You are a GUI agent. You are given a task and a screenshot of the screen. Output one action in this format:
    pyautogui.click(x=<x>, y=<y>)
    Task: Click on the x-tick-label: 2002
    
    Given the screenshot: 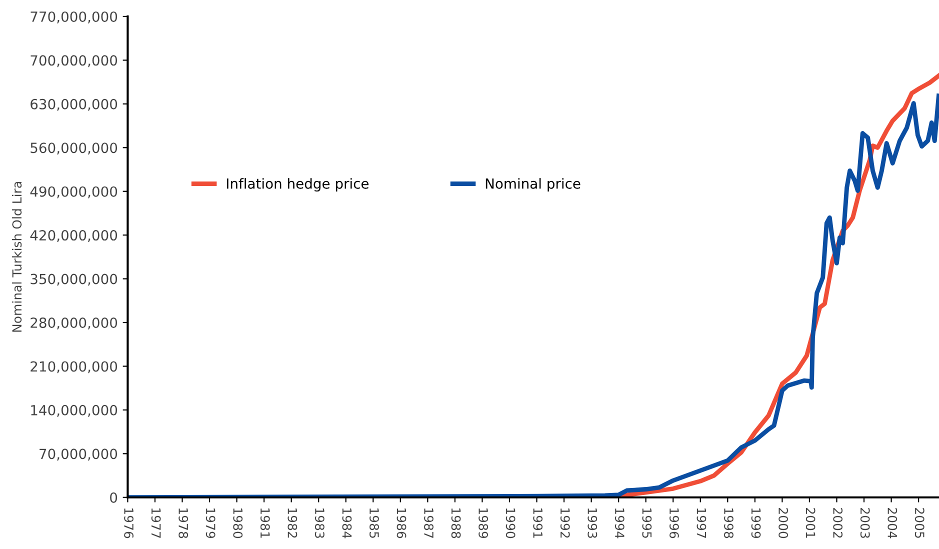 What is the action you would take?
    pyautogui.click(x=838, y=523)
    